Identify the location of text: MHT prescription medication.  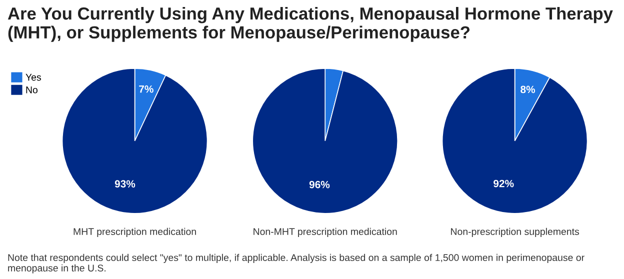
(135, 232).